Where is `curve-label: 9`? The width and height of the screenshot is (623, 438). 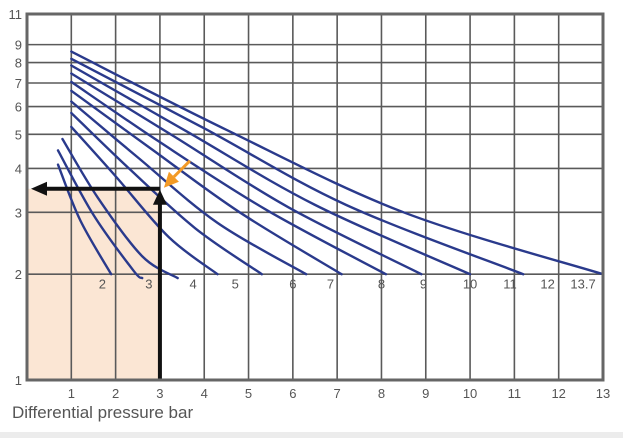
curve-label: 9 is located at coordinates (423, 284).